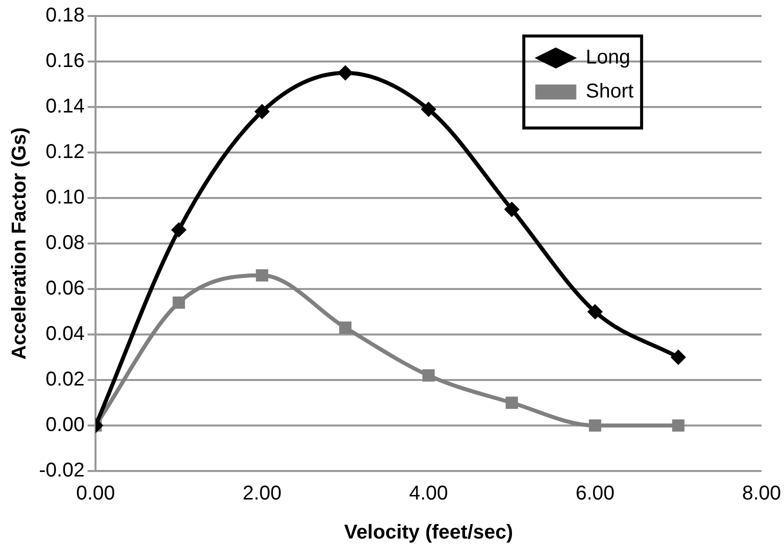 Image resolution: width=784 pixels, height=553 pixels. I want to click on y-tick-label: 0.10, so click(65, 197).